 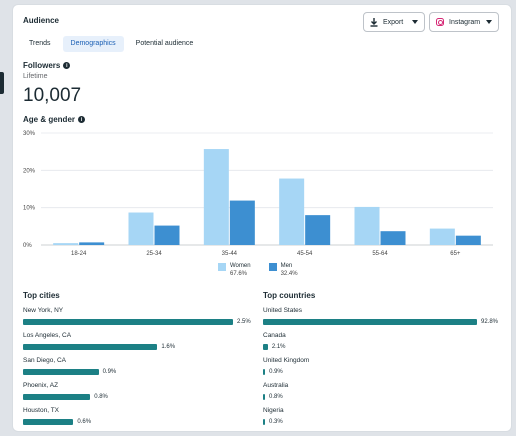 I want to click on list-item: Phoenix, AZ 0.8%, so click(x=140, y=394).